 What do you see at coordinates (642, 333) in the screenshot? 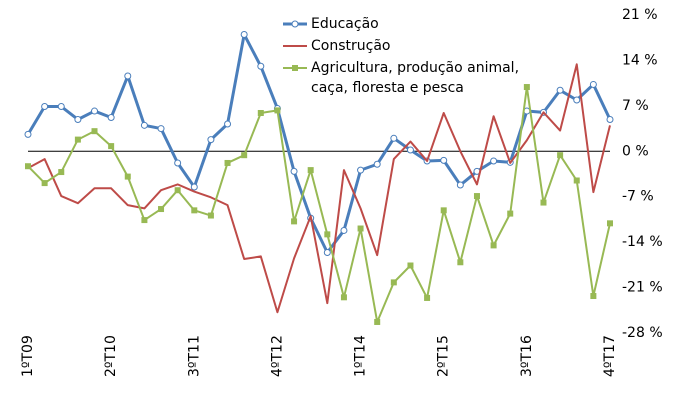
I see `y-tick-label: -28 %` at bounding box center [642, 333].